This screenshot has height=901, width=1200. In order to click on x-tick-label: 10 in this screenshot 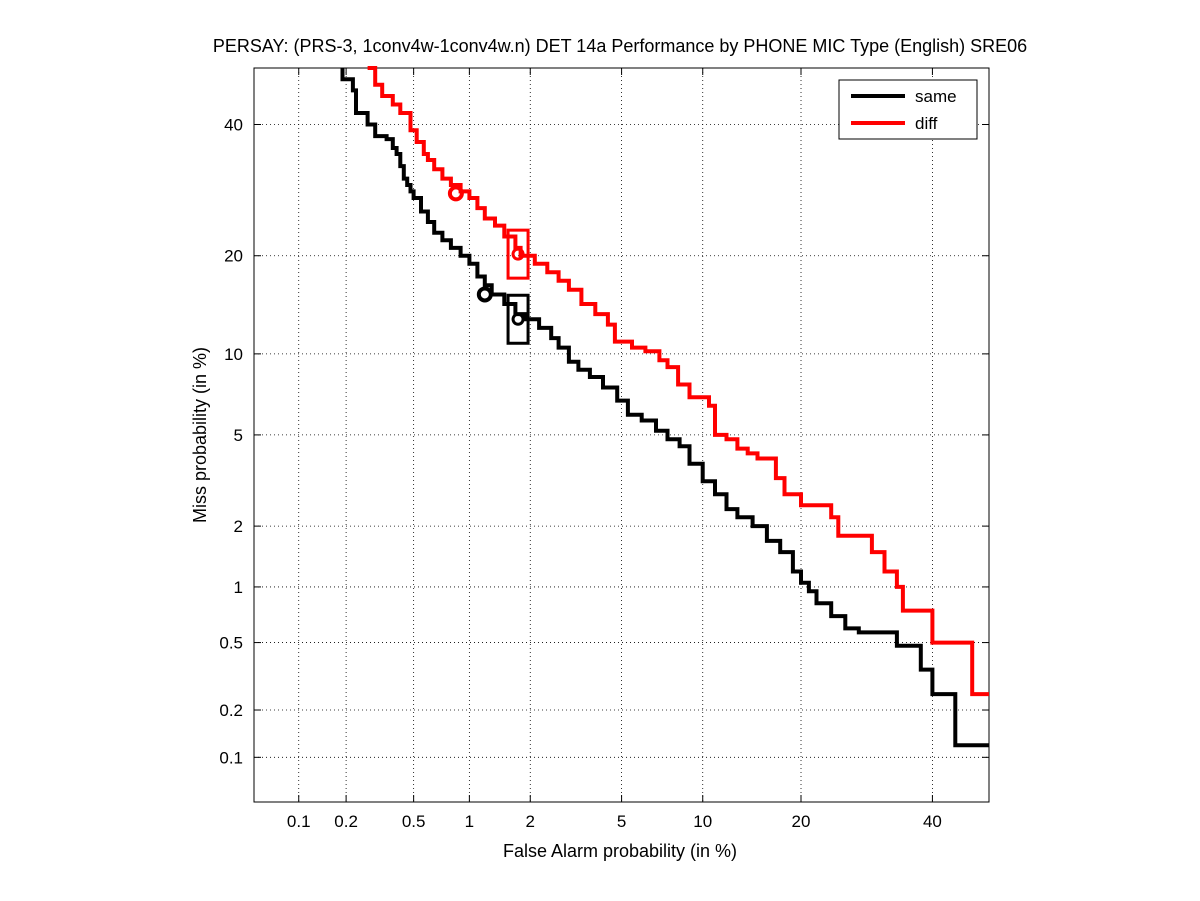, I will do `click(702, 821)`.